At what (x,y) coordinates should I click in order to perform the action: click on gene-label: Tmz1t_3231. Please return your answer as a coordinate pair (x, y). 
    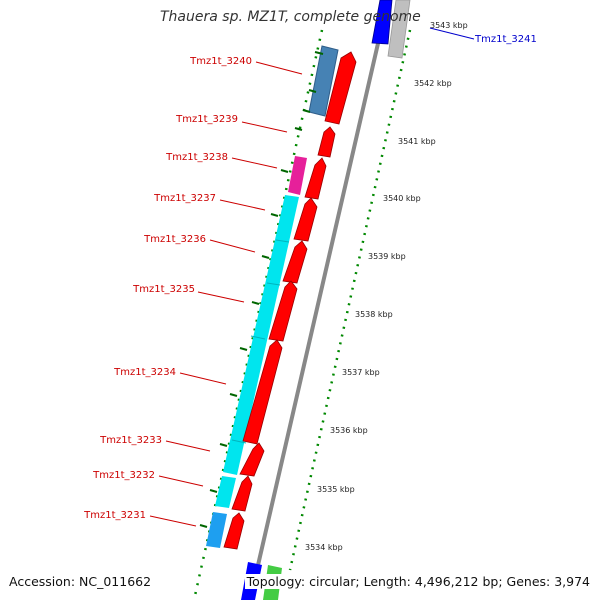
    Looking at the image, I should click on (114, 515).